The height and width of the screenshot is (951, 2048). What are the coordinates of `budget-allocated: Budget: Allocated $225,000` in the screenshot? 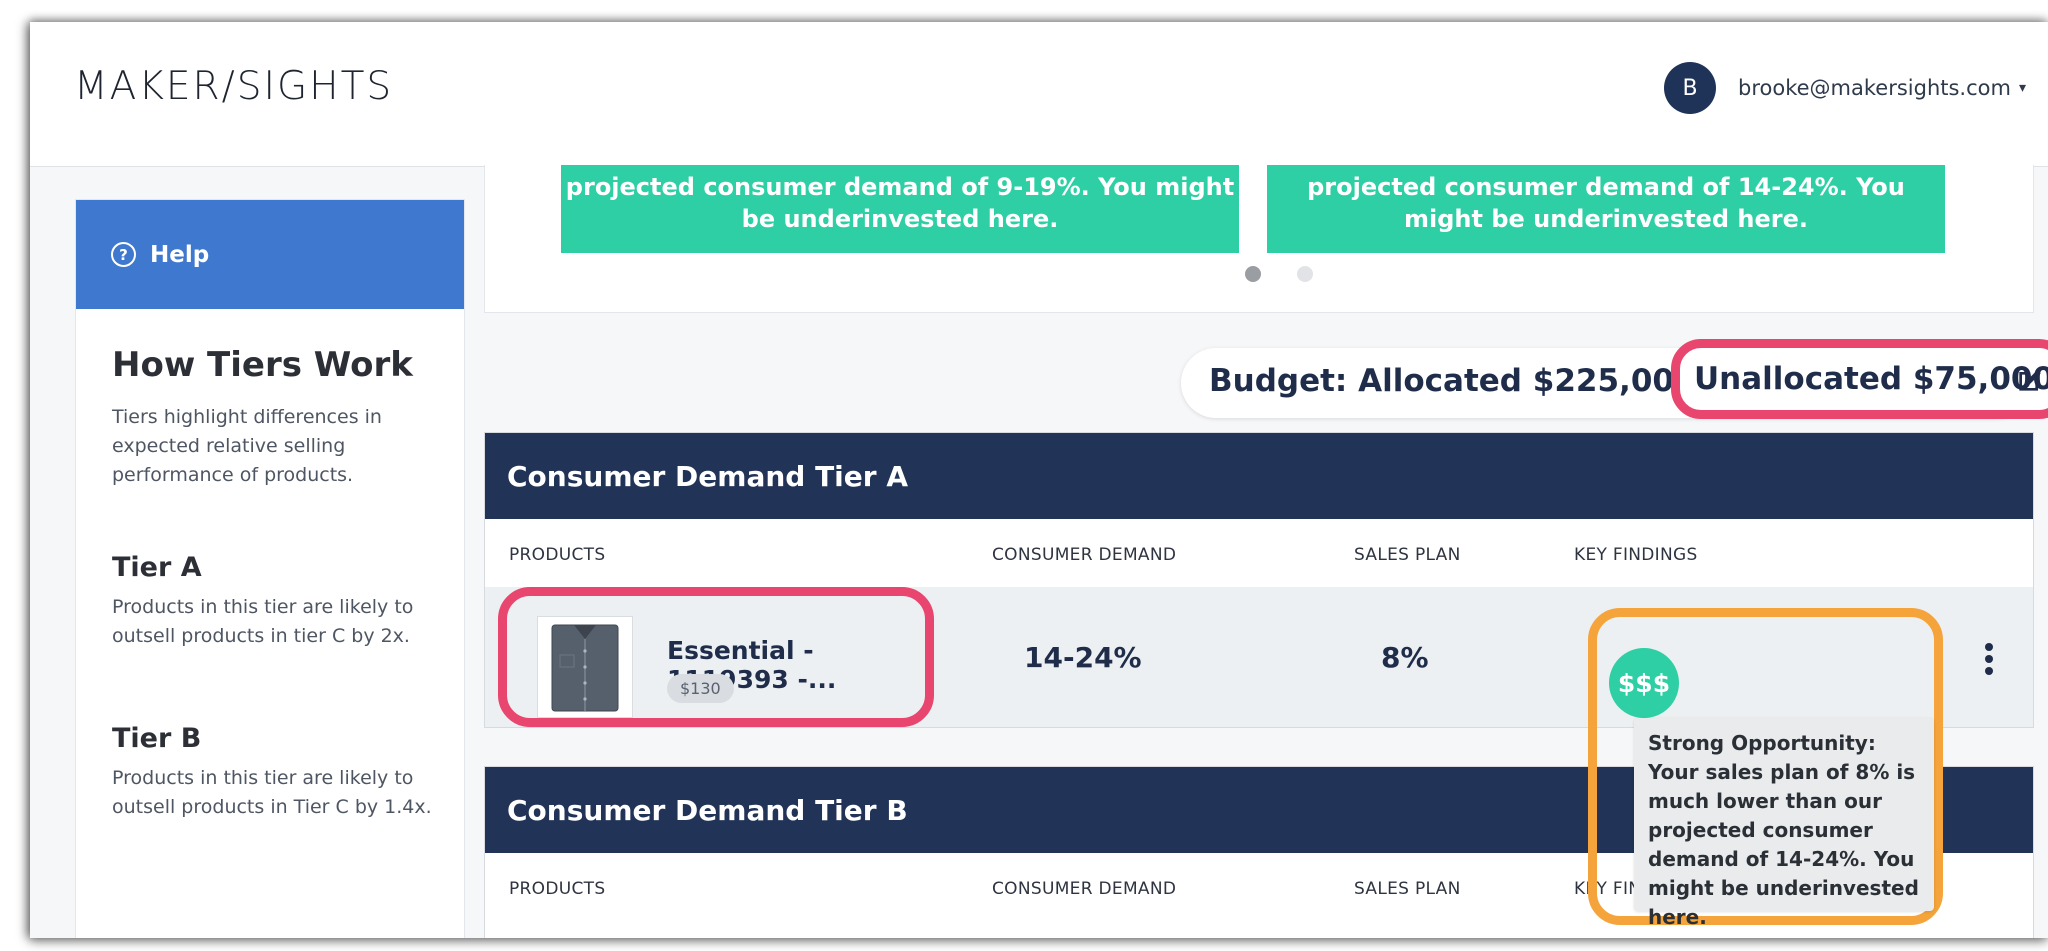 It's located at (1452, 381).